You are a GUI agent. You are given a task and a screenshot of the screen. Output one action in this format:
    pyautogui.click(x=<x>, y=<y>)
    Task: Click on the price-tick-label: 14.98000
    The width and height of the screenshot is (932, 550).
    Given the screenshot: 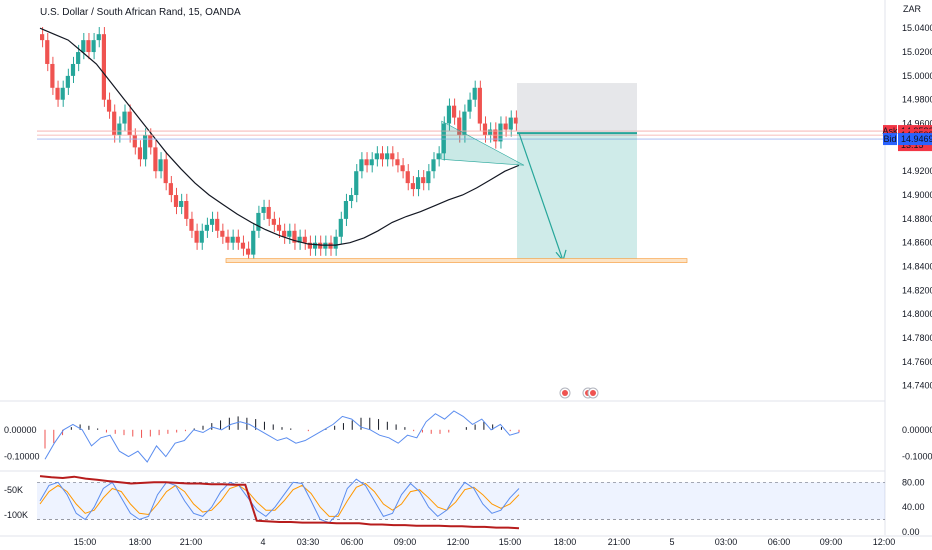 What is the action you would take?
    pyautogui.click(x=917, y=100)
    